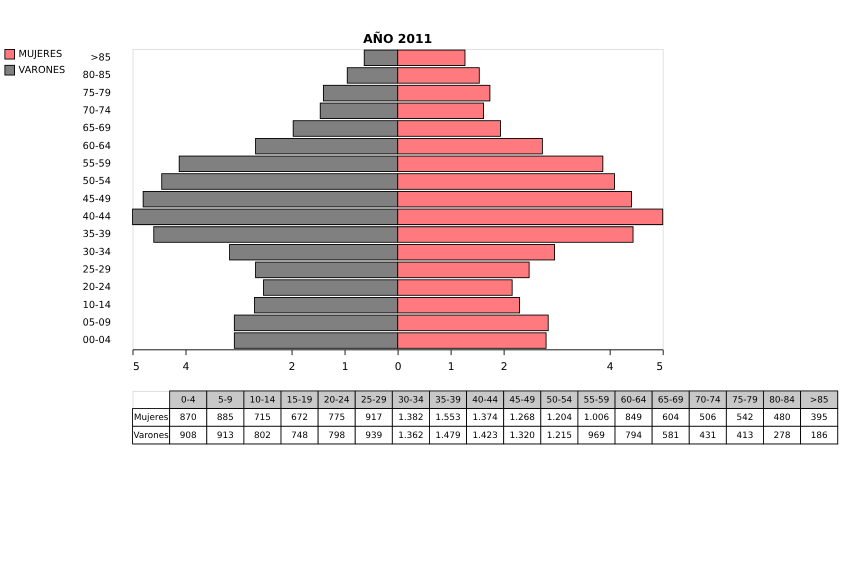 The image size is (843, 586). Describe the element at coordinates (263, 400) in the screenshot. I see `category-label: 10-14` at that location.